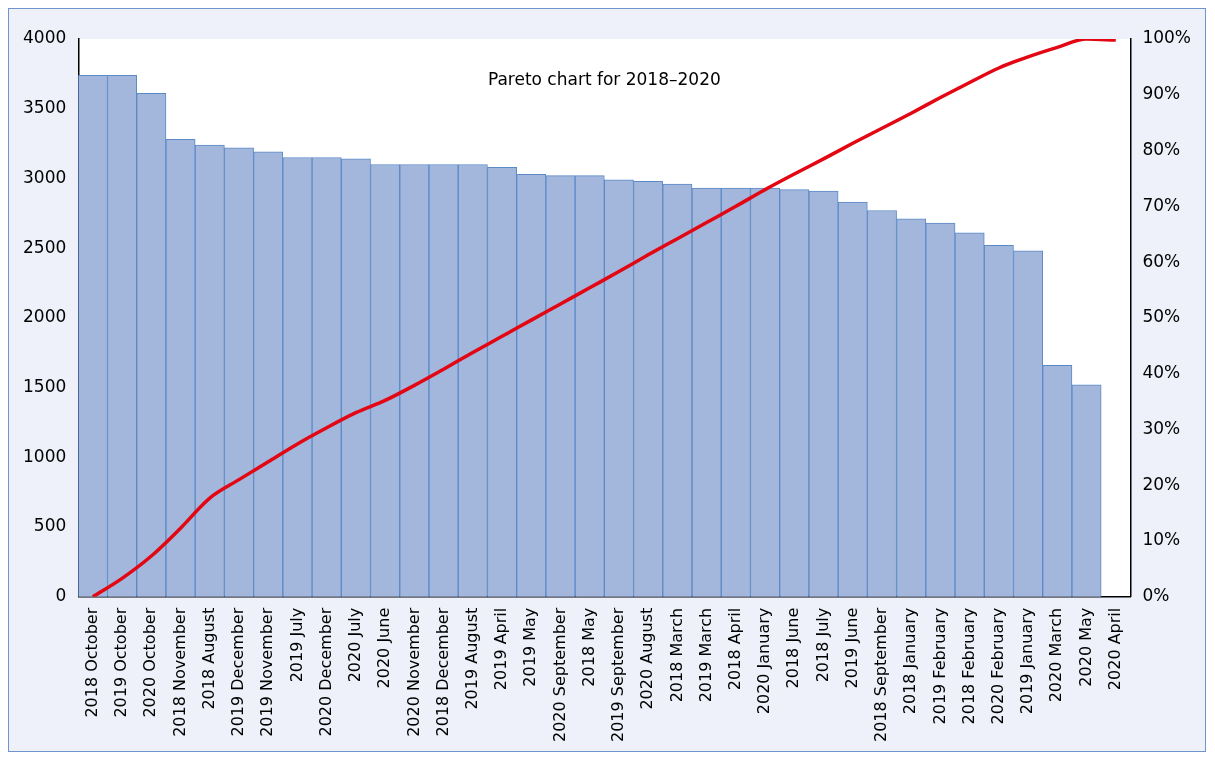  Describe the element at coordinates (1161, 93) in the screenshot. I see `y2-tick-label: 90%` at that location.